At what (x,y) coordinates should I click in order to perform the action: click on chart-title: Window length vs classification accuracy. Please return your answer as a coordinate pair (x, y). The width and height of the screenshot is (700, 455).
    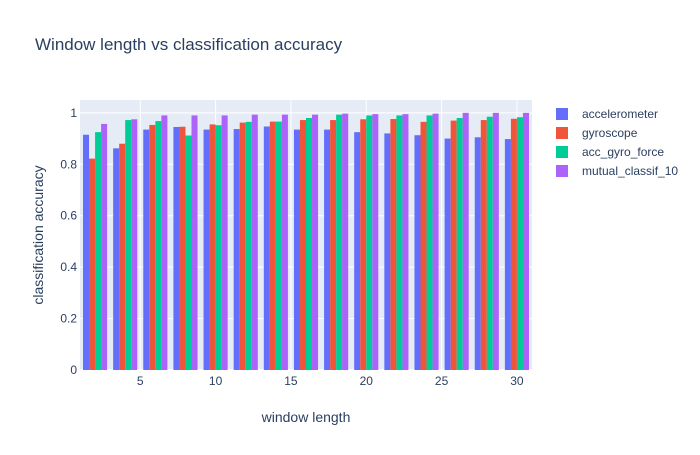
    Looking at the image, I should click on (189, 44).